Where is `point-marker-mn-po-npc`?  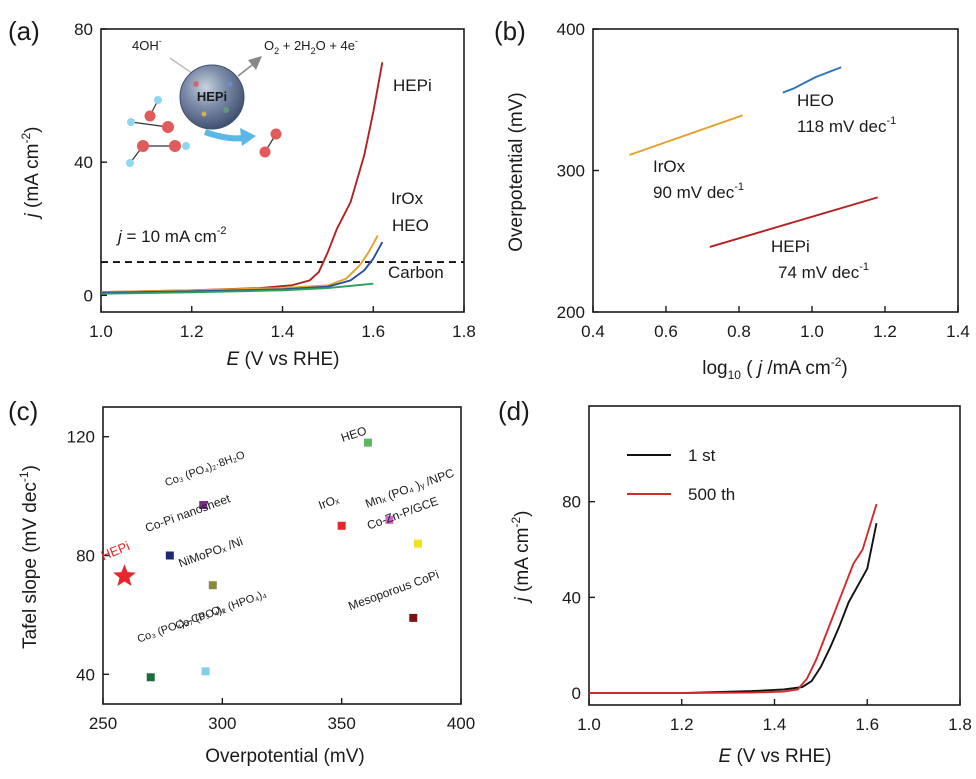
point-marker-mn-po-npc is located at coordinates (389, 519).